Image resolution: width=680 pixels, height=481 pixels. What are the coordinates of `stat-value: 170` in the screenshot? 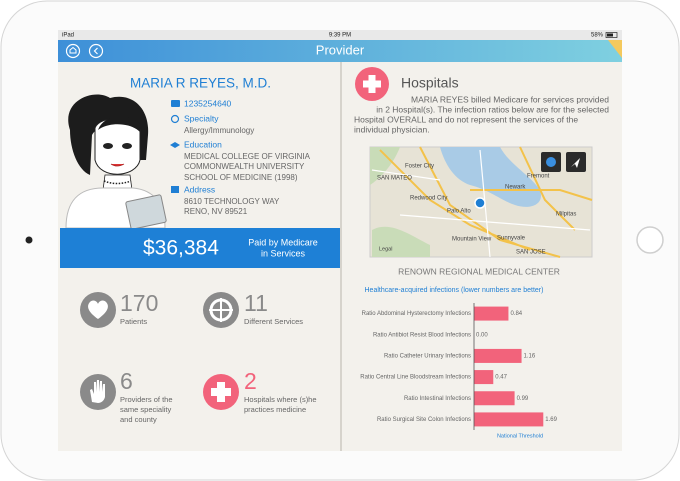 It's located at (139, 303).